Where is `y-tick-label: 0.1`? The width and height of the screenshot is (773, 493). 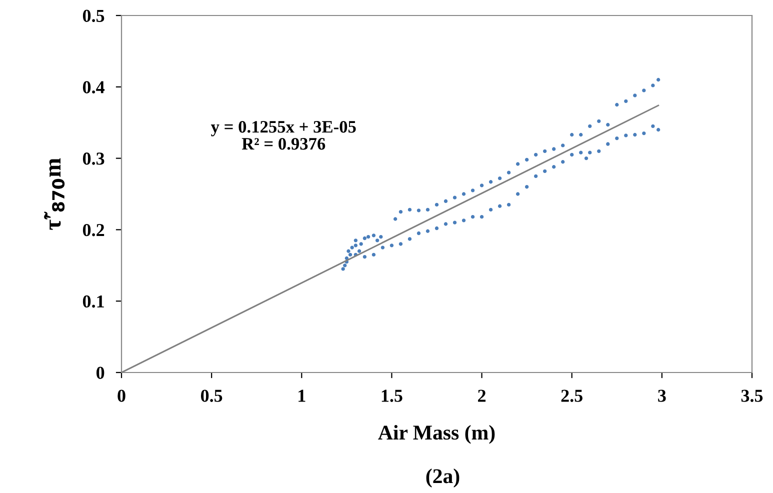
y-tick-label: 0.1 is located at coordinates (93, 301).